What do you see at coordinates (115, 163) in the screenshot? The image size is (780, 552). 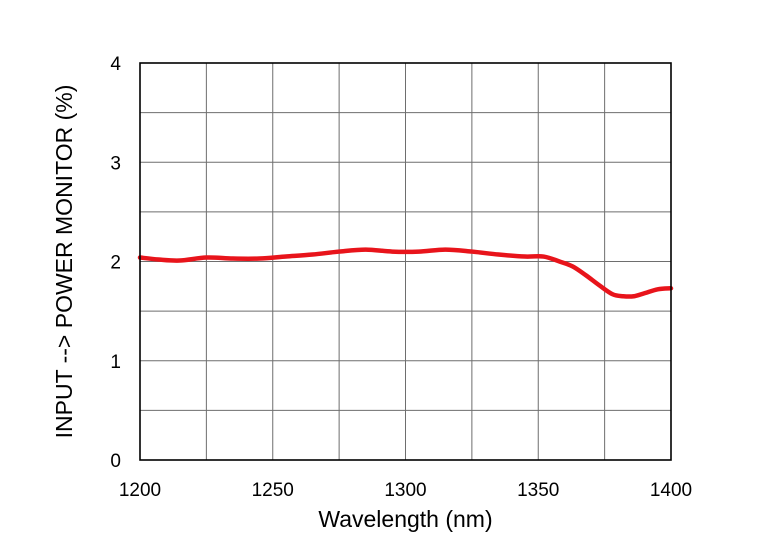 I see `y-tick-label: 3` at bounding box center [115, 163].